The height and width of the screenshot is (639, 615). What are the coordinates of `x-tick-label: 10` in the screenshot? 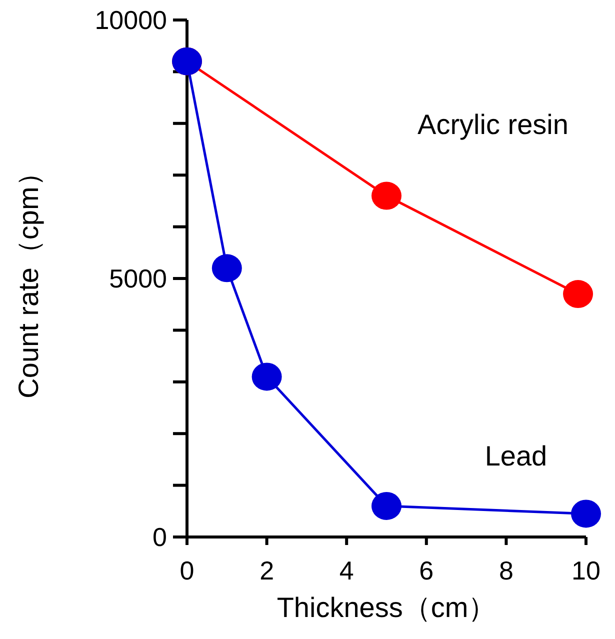 It's located at (586, 570).